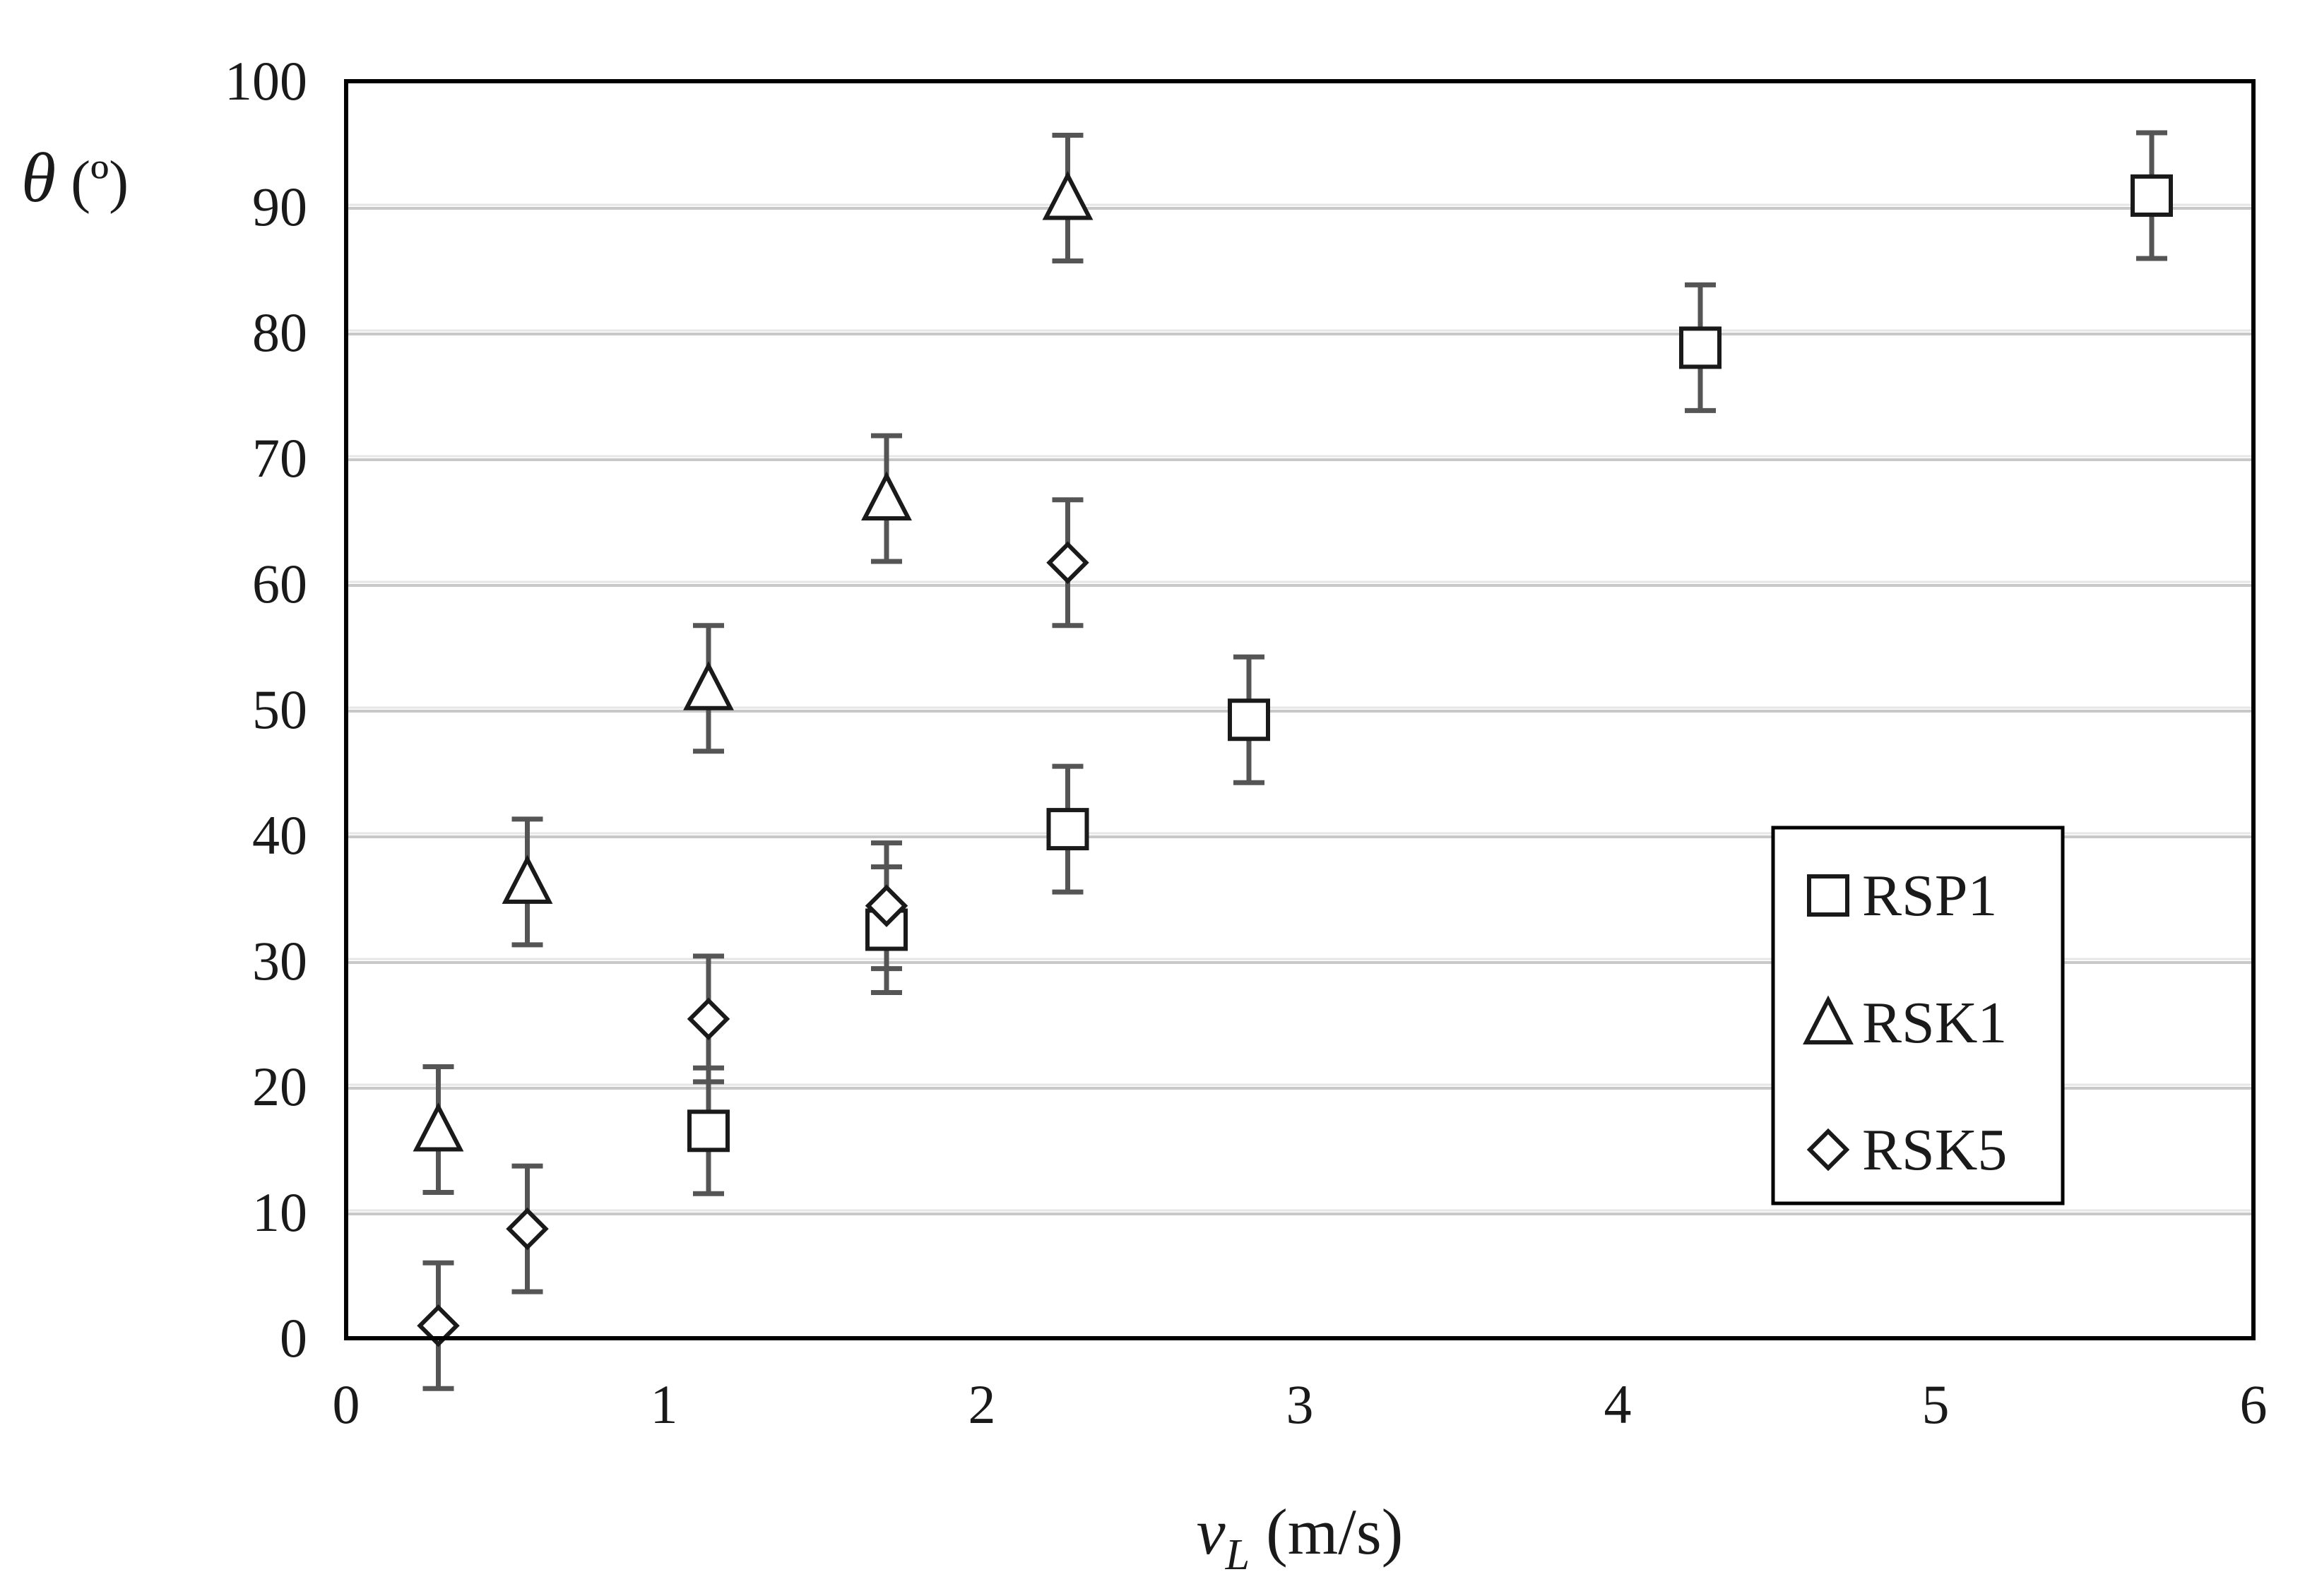  I want to click on y-tick-label: 70, so click(279, 458).